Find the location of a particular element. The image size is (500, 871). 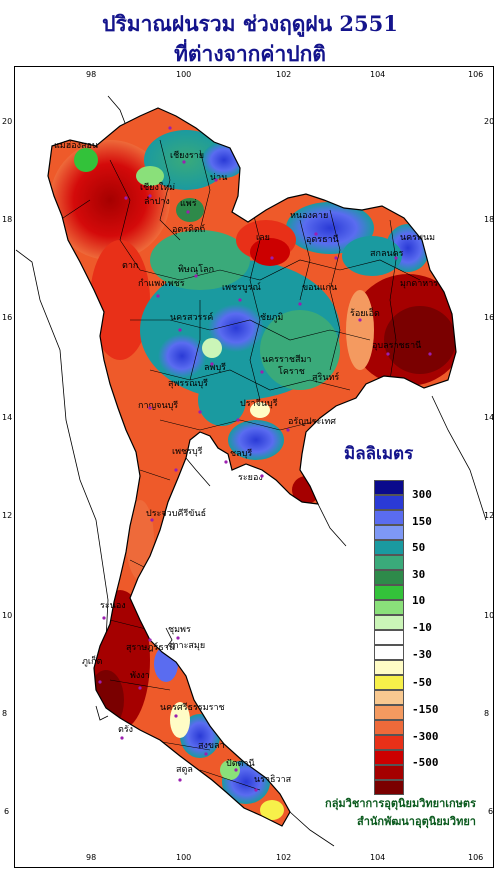

province-label: แม่ฮ่องสอน is located at coordinates (76, 146).